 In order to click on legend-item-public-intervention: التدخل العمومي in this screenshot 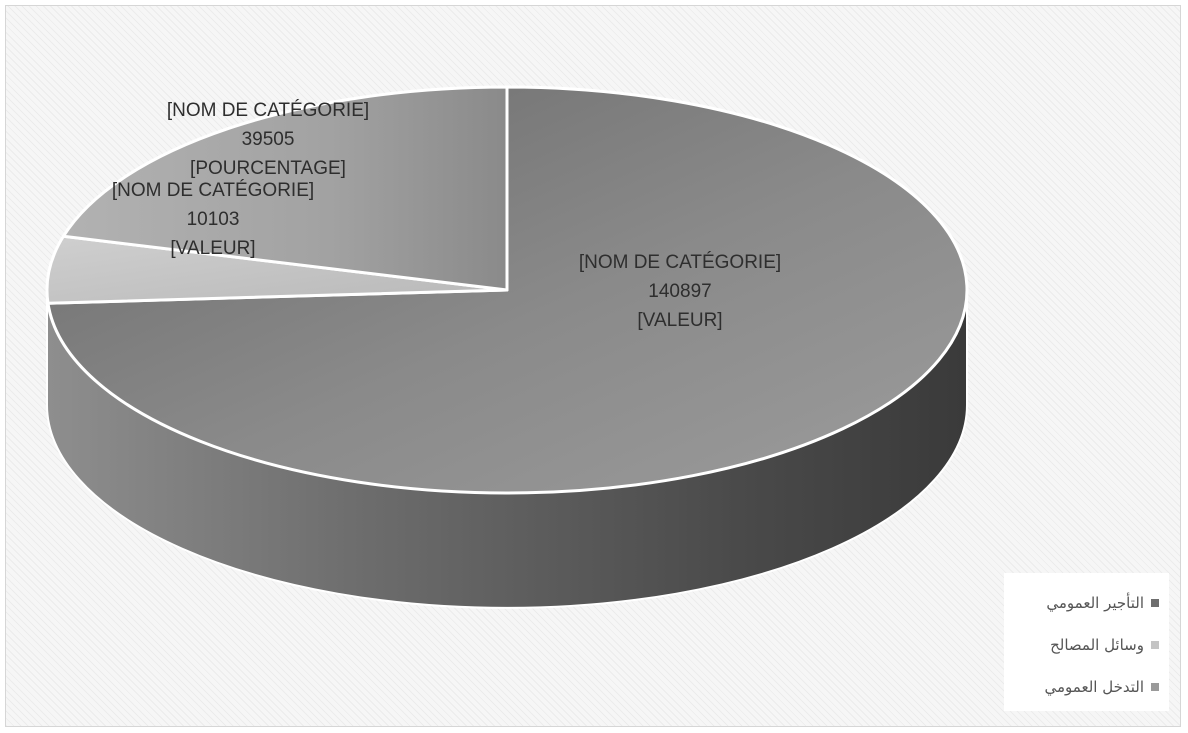, I will do `click(1081, 687)`.